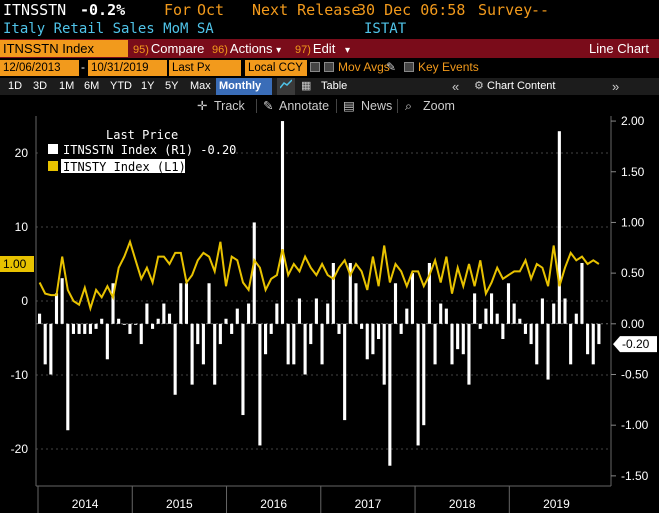 This screenshot has width=659, height=513. I want to click on right-last-value-tag, so click(635, 344).